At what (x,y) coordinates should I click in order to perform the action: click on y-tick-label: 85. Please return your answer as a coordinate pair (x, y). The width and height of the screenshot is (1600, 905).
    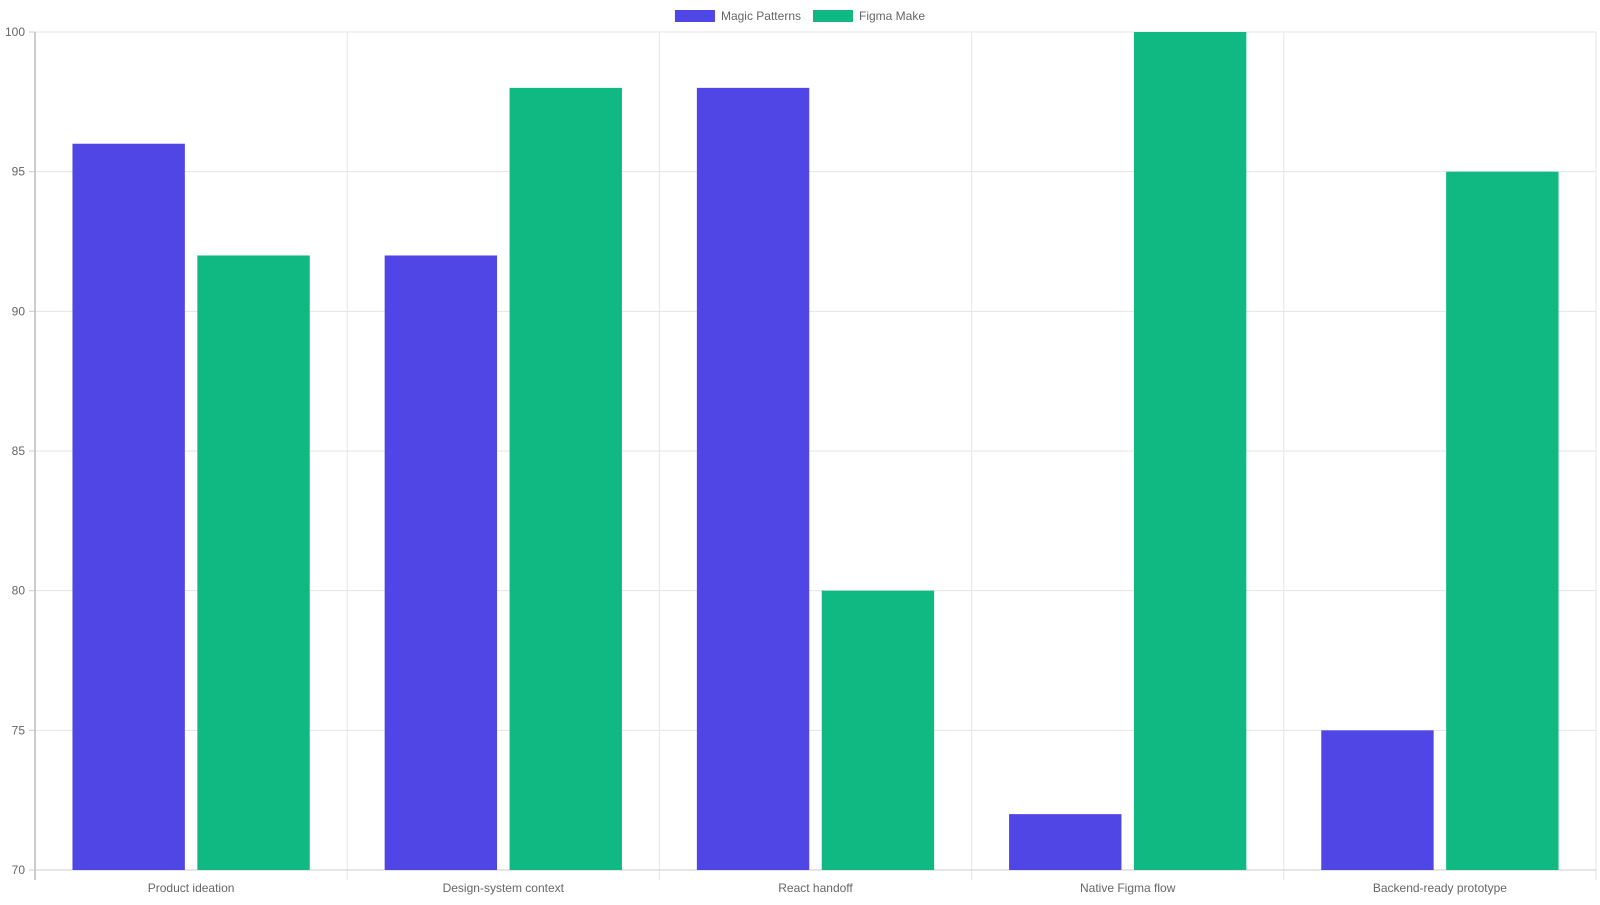
    Looking at the image, I should click on (19, 451).